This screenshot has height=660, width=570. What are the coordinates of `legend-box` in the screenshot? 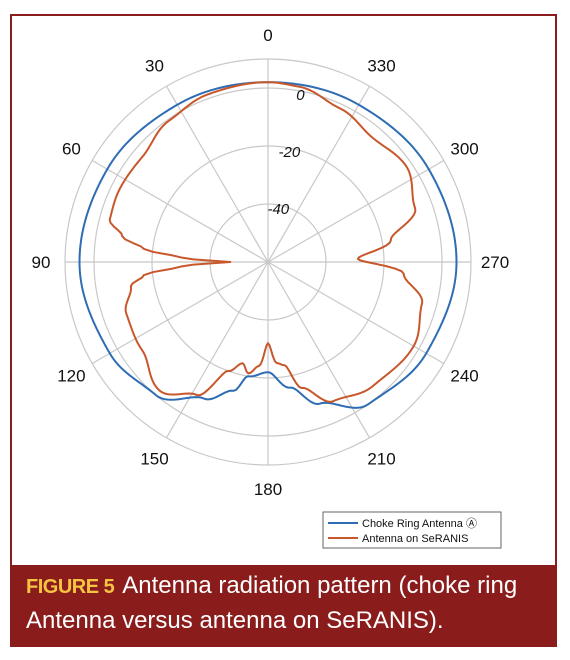 It's located at (412, 530).